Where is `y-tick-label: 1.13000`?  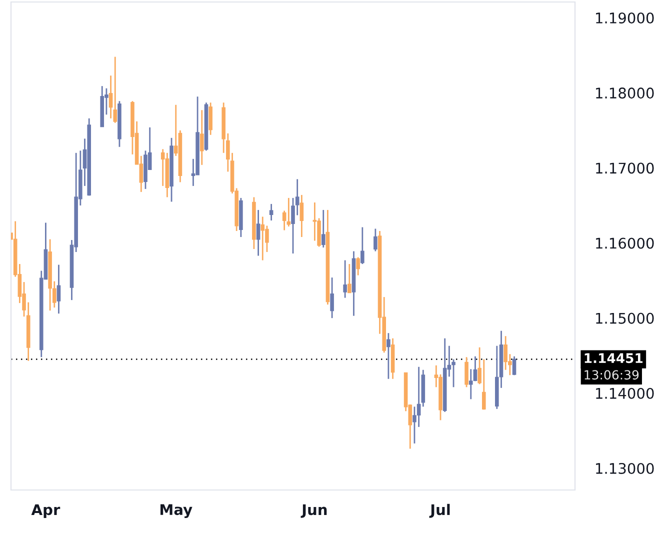 y-tick-label: 1.13000 is located at coordinates (625, 468).